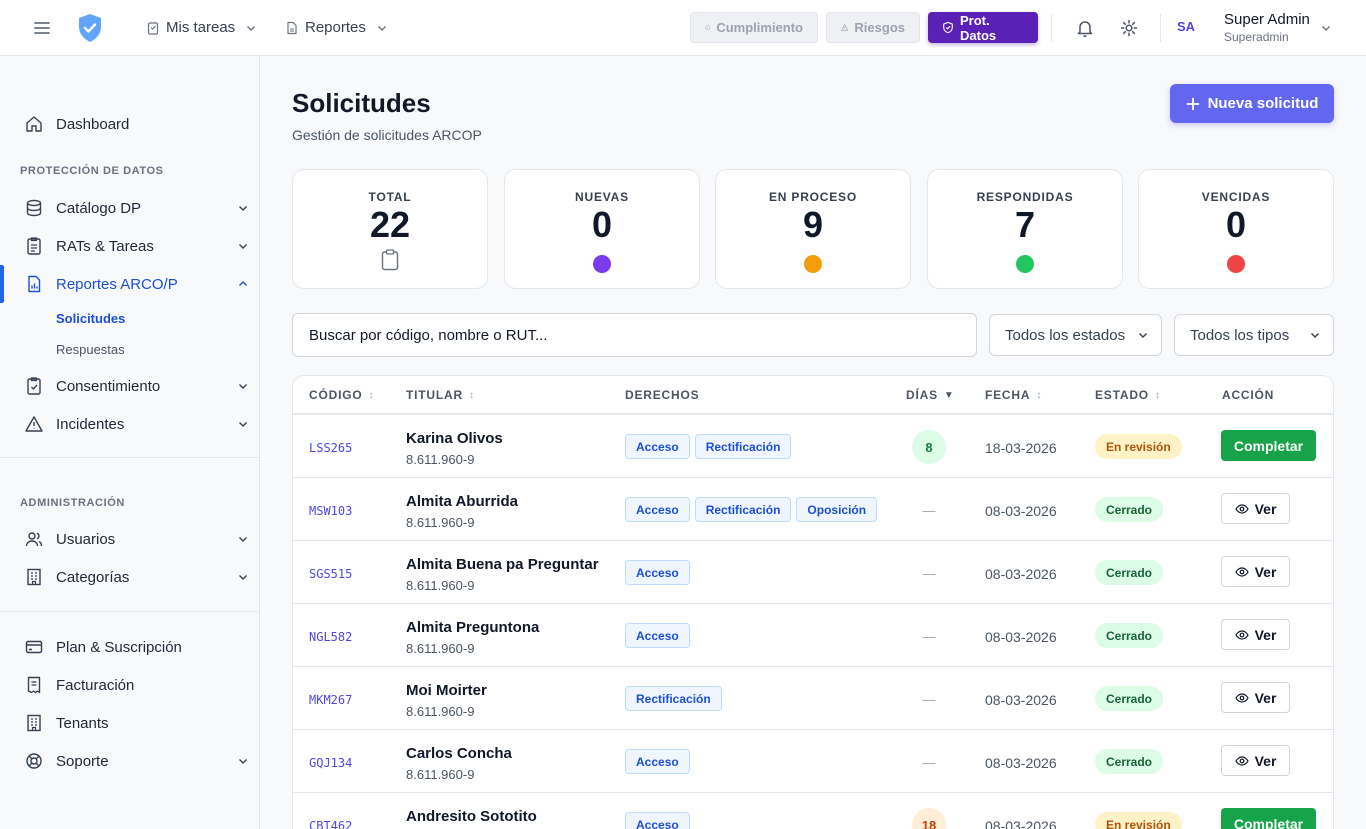  I want to click on sidebar-item-incidentes: Incidentes, so click(129, 424).